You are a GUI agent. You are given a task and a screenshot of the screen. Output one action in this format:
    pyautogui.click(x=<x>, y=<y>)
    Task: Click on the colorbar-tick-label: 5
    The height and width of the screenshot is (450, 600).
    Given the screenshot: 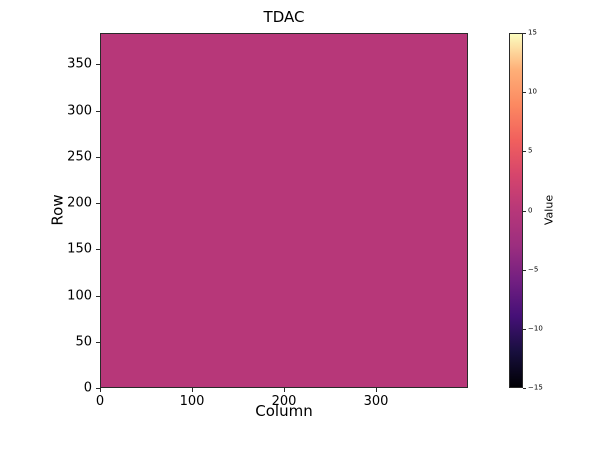 What is the action you would take?
    pyautogui.click(x=530, y=150)
    